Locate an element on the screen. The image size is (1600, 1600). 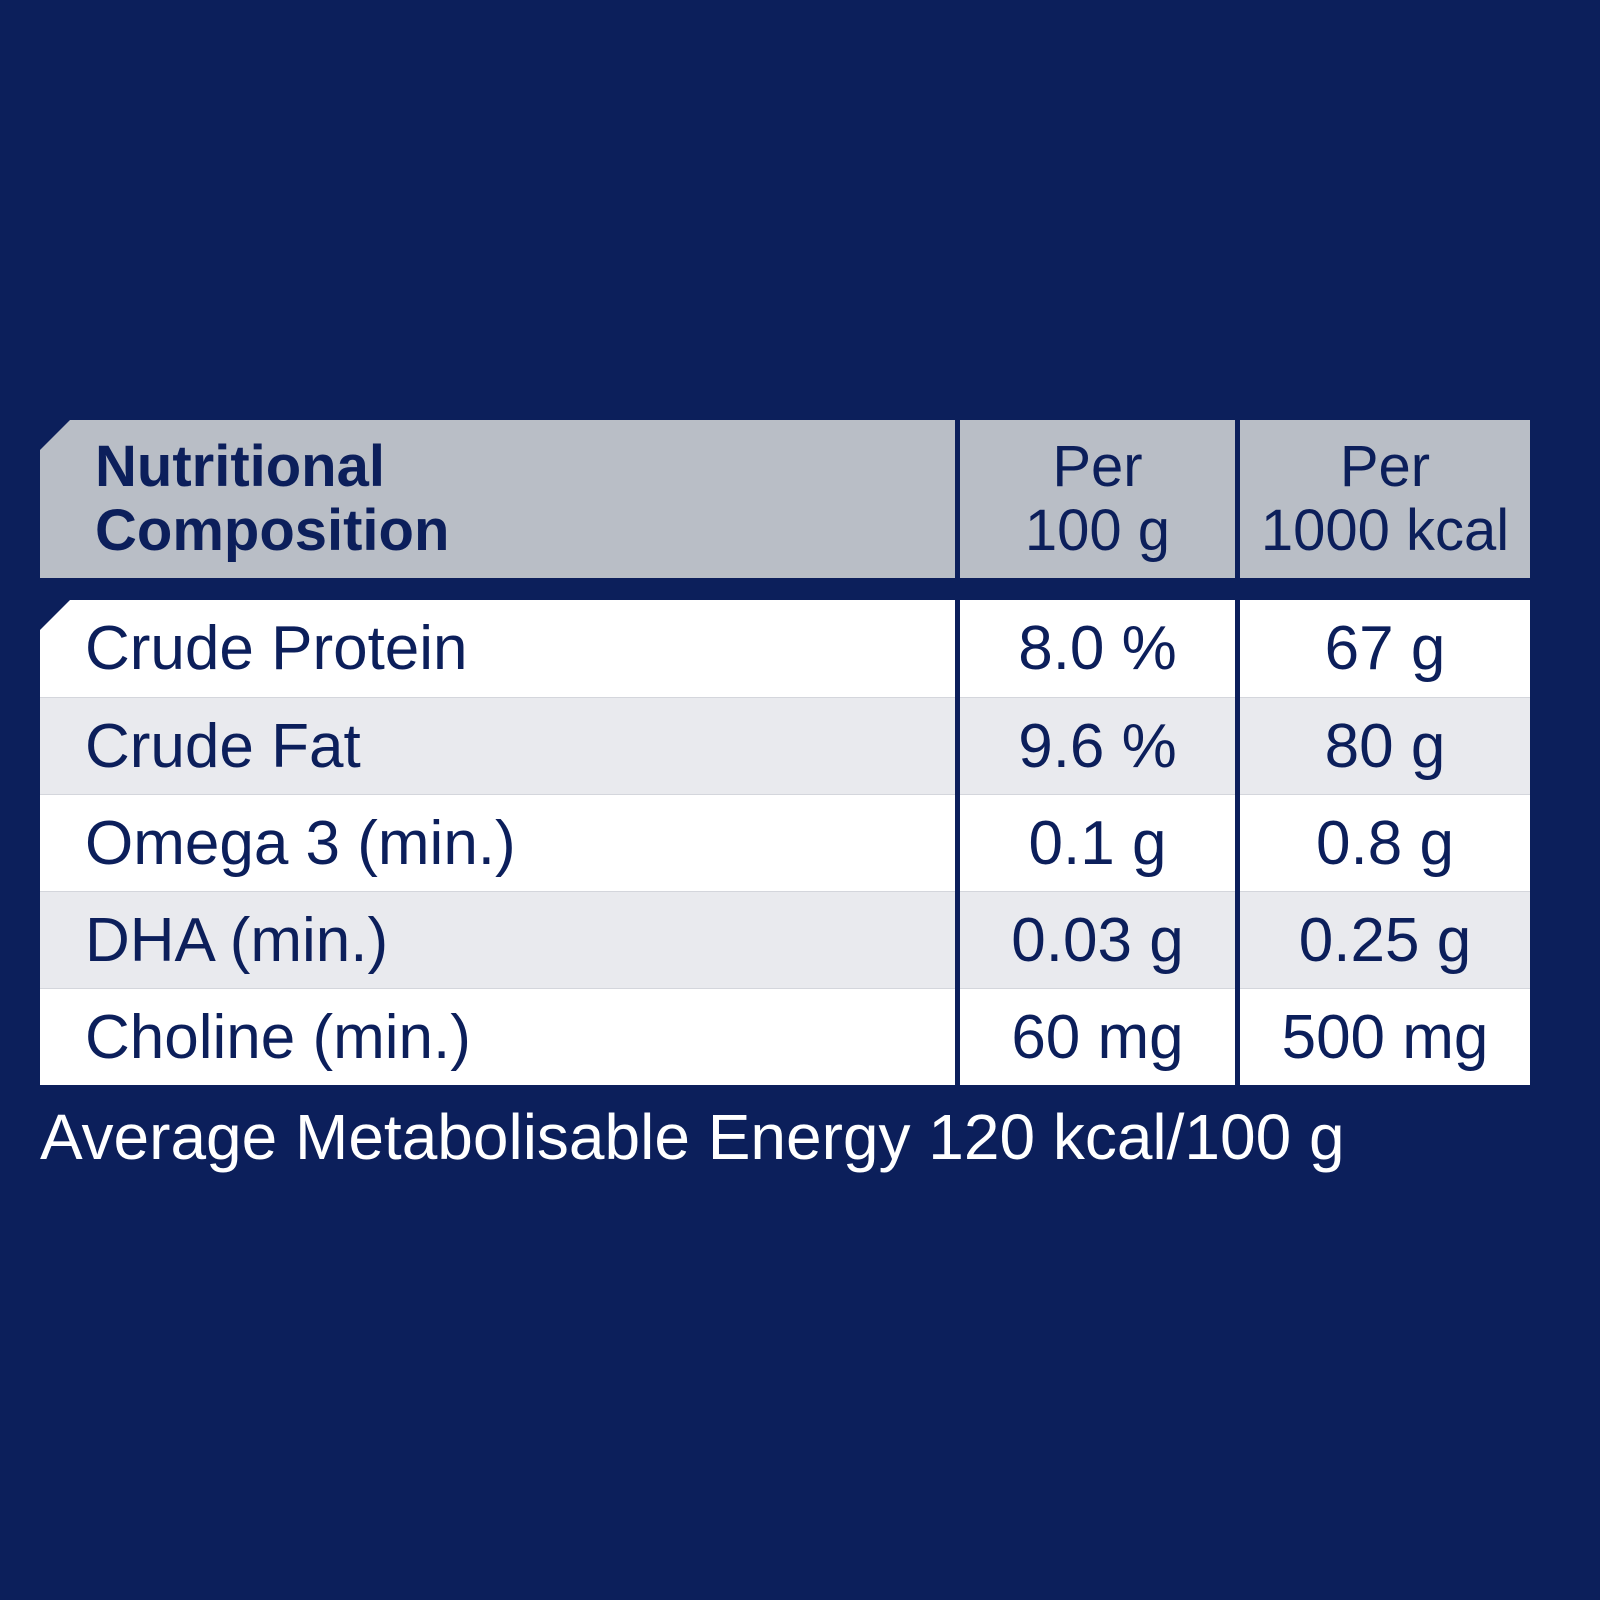
nutrient-name: Omega 3 (min.) is located at coordinates (497, 842).